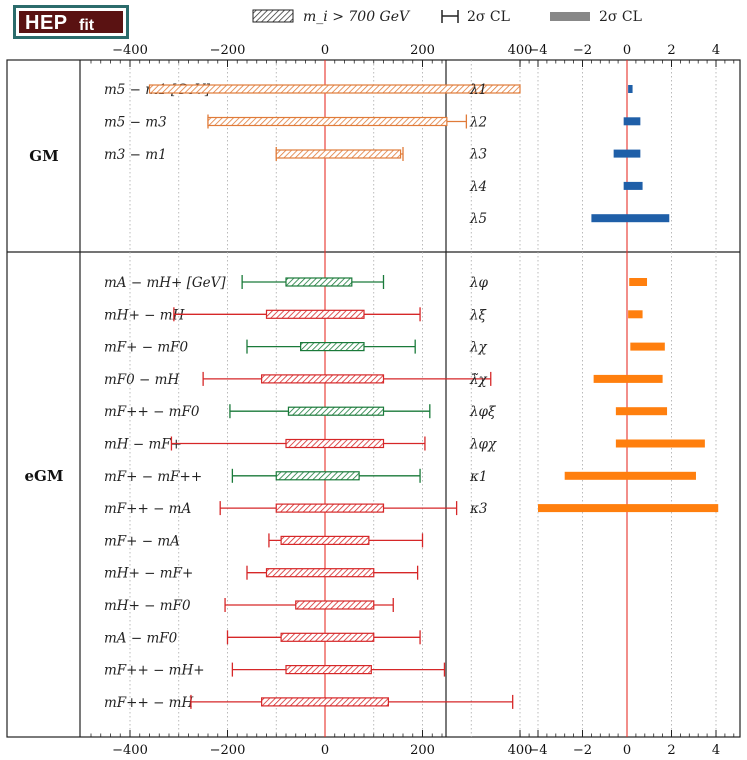 Image resolution: width=747 pixels, height=760 pixels. I want to click on gm-coupling-label: λ5, so click(478, 219).